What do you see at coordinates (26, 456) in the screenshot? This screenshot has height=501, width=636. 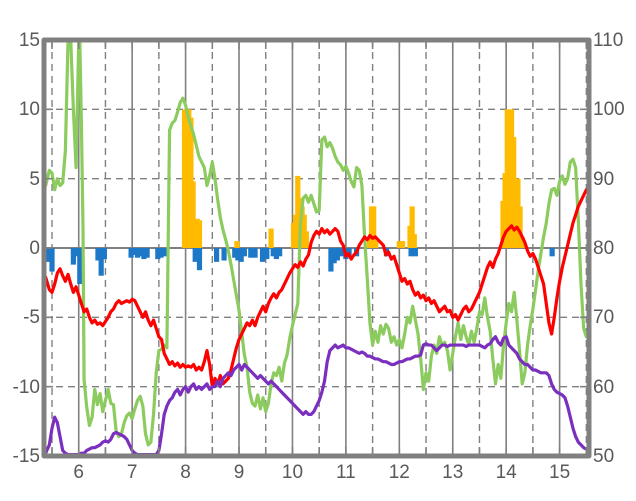 I see `left-tick-neg15: -15` at bounding box center [26, 456].